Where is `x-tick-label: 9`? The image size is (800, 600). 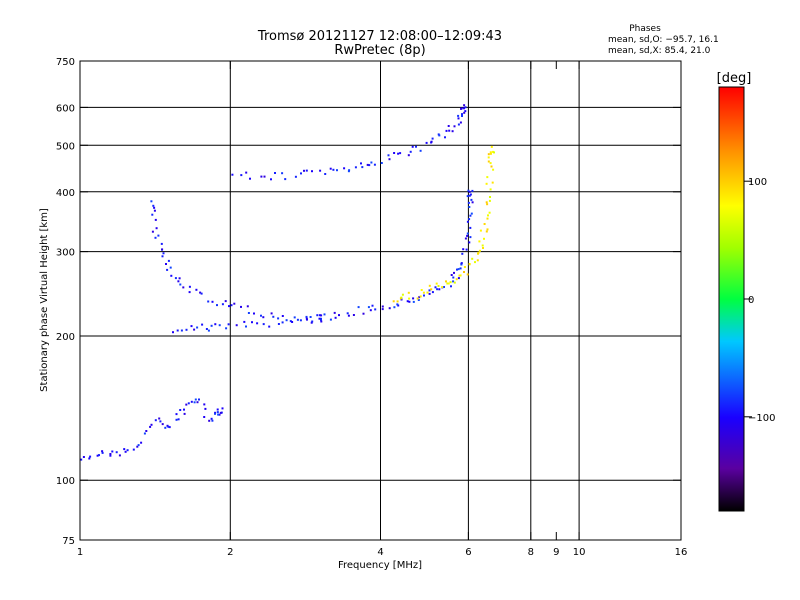 x-tick-label: 9 is located at coordinates (556, 552).